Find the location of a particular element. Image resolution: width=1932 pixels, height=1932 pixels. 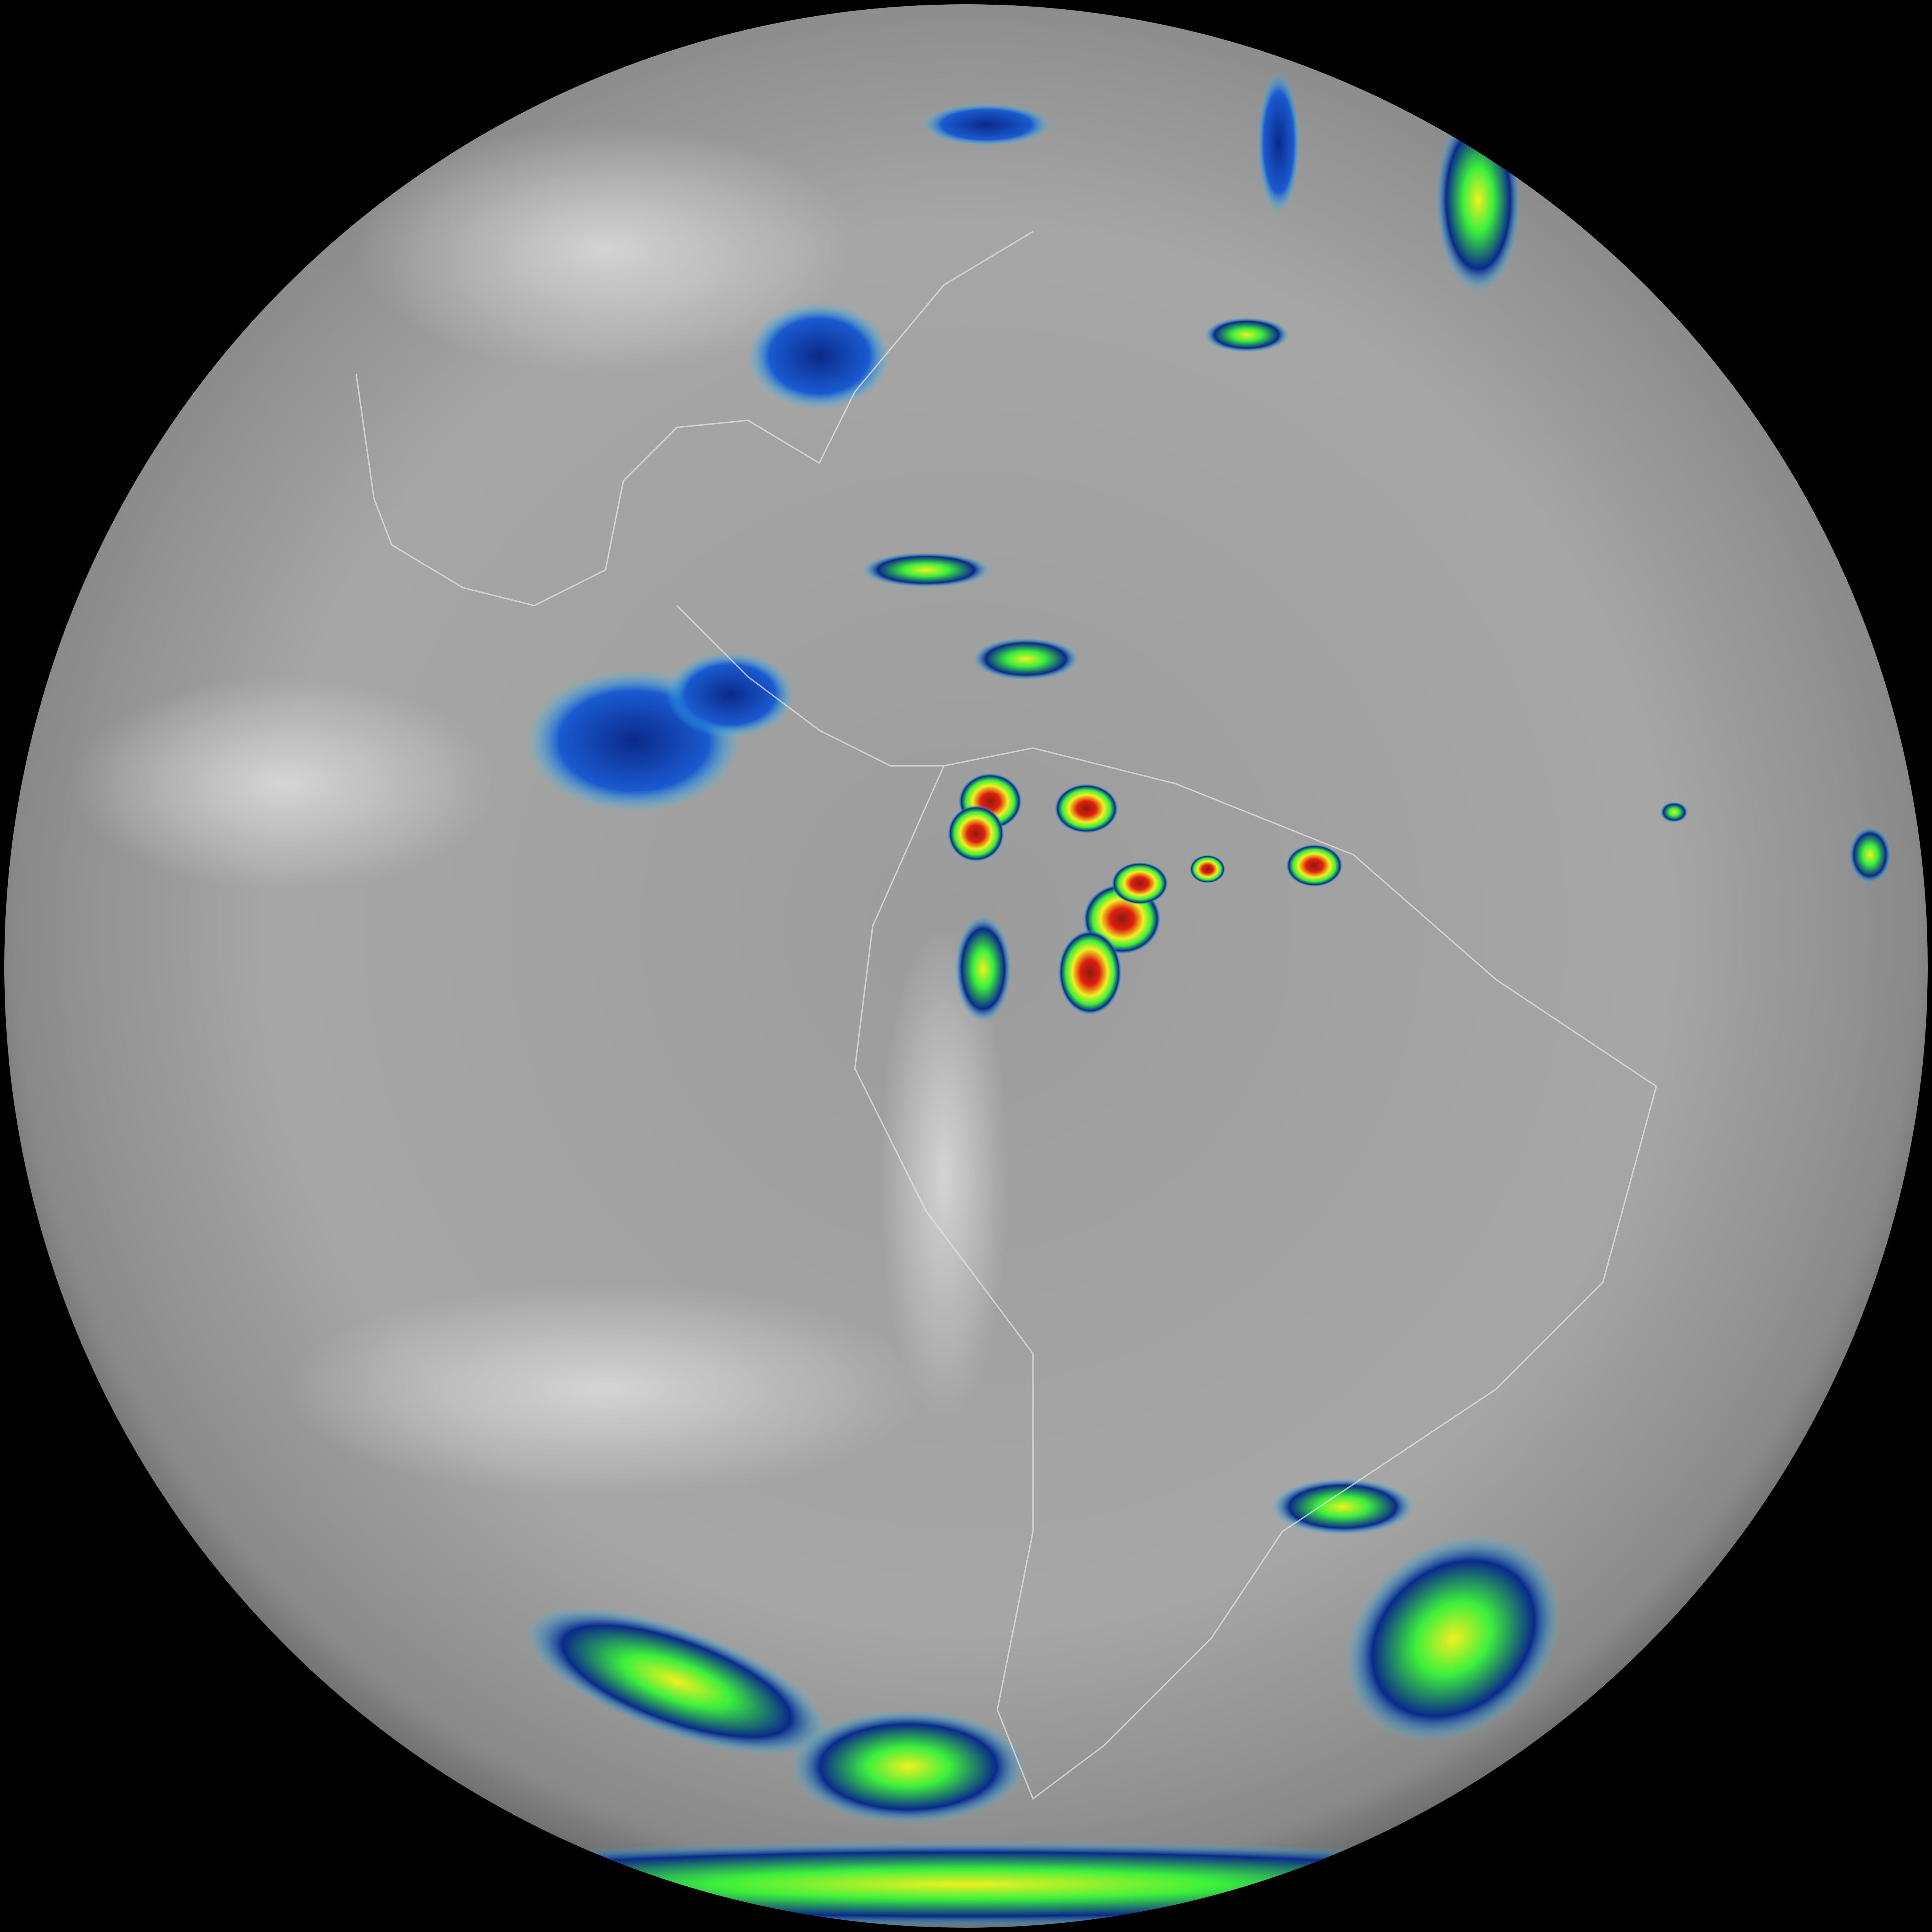

cloud-pacific is located at coordinates (285, 784).